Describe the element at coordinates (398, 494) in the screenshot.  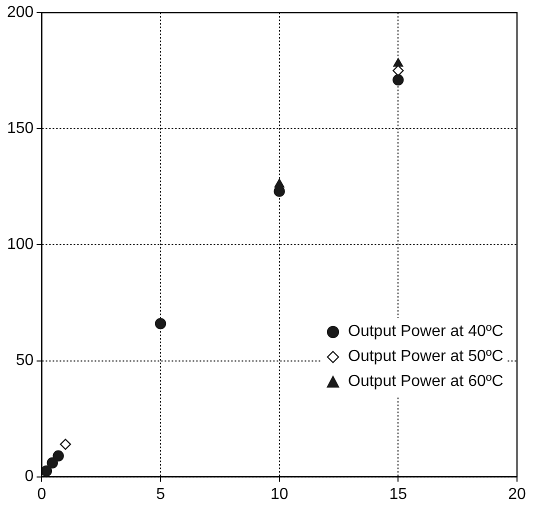
I see `x-tick-label: 15` at that location.